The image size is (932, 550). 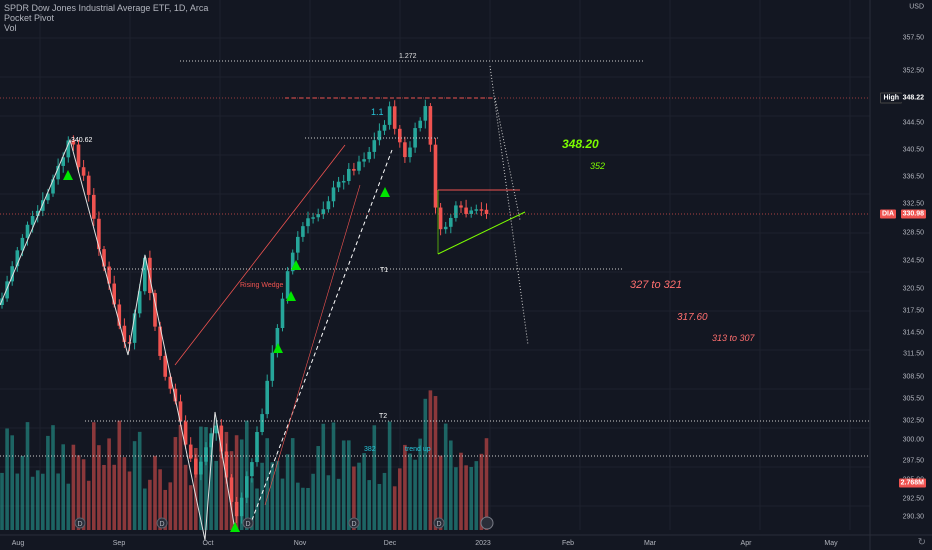 I want to click on price-tick-label: 308.50, so click(x=913, y=377).